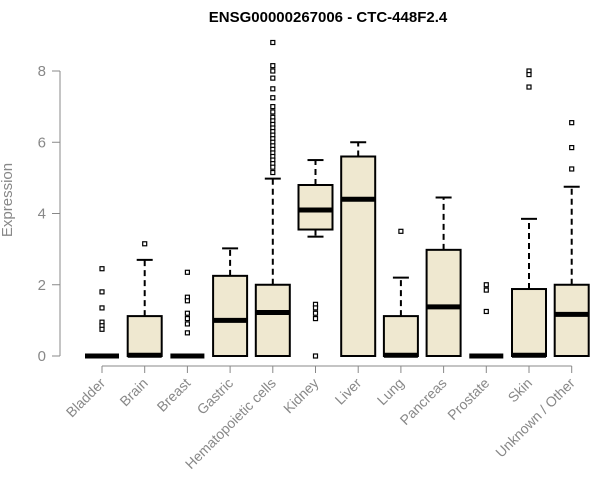 The image size is (600, 500). Describe the element at coordinates (42, 356) in the screenshot. I see `y-tick-label: 0` at that location.